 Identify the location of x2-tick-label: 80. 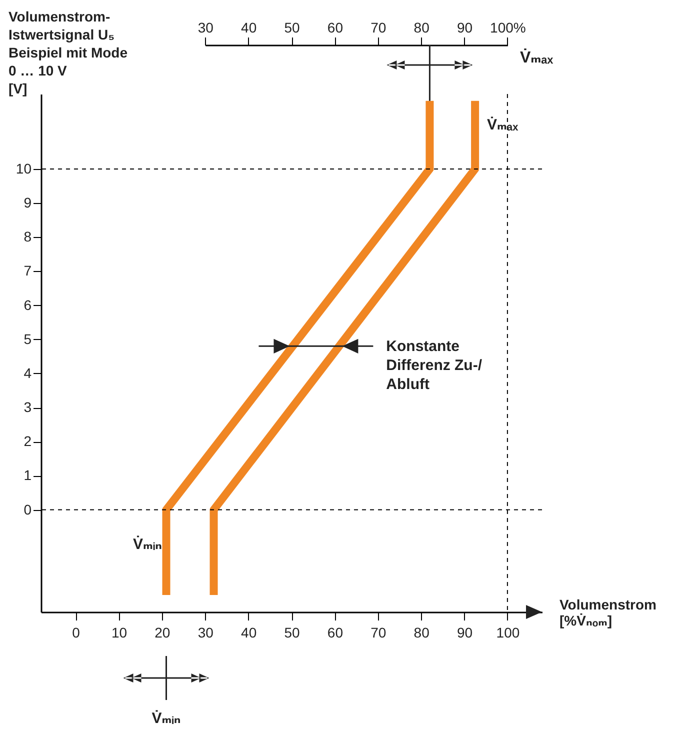
(422, 28).